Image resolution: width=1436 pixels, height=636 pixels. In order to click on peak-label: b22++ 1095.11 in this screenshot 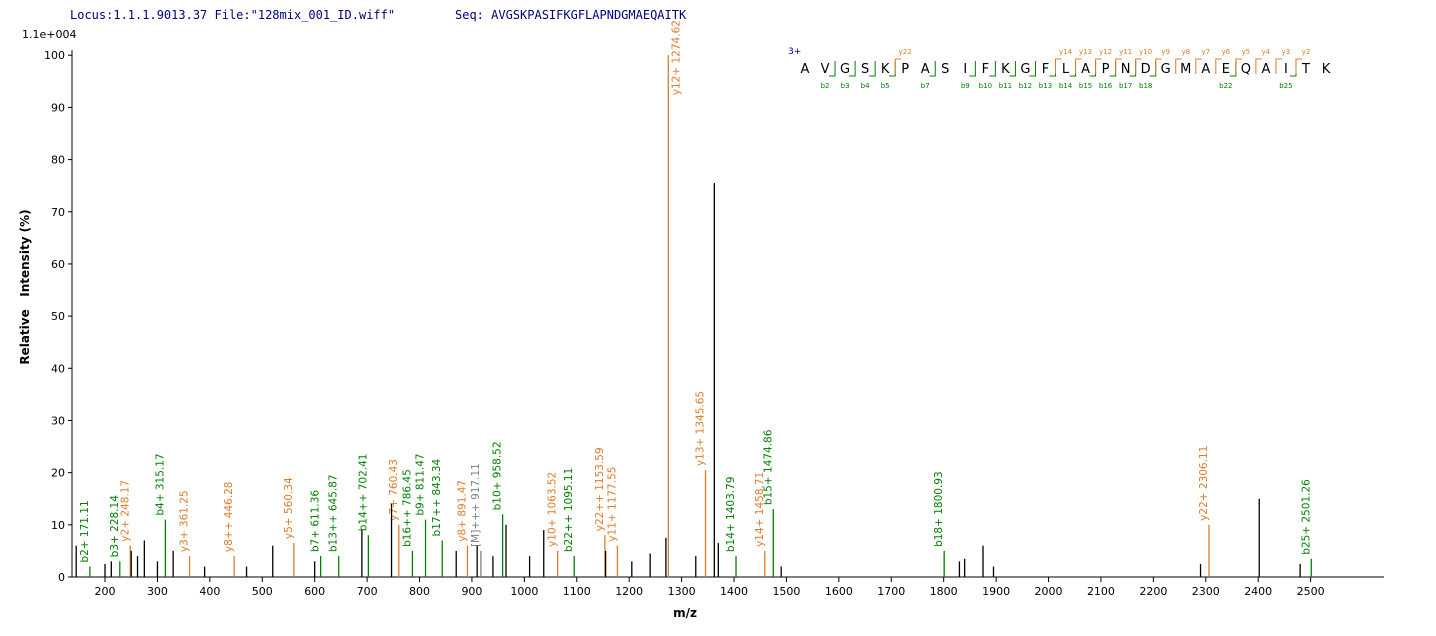, I will do `click(569, 510)`.